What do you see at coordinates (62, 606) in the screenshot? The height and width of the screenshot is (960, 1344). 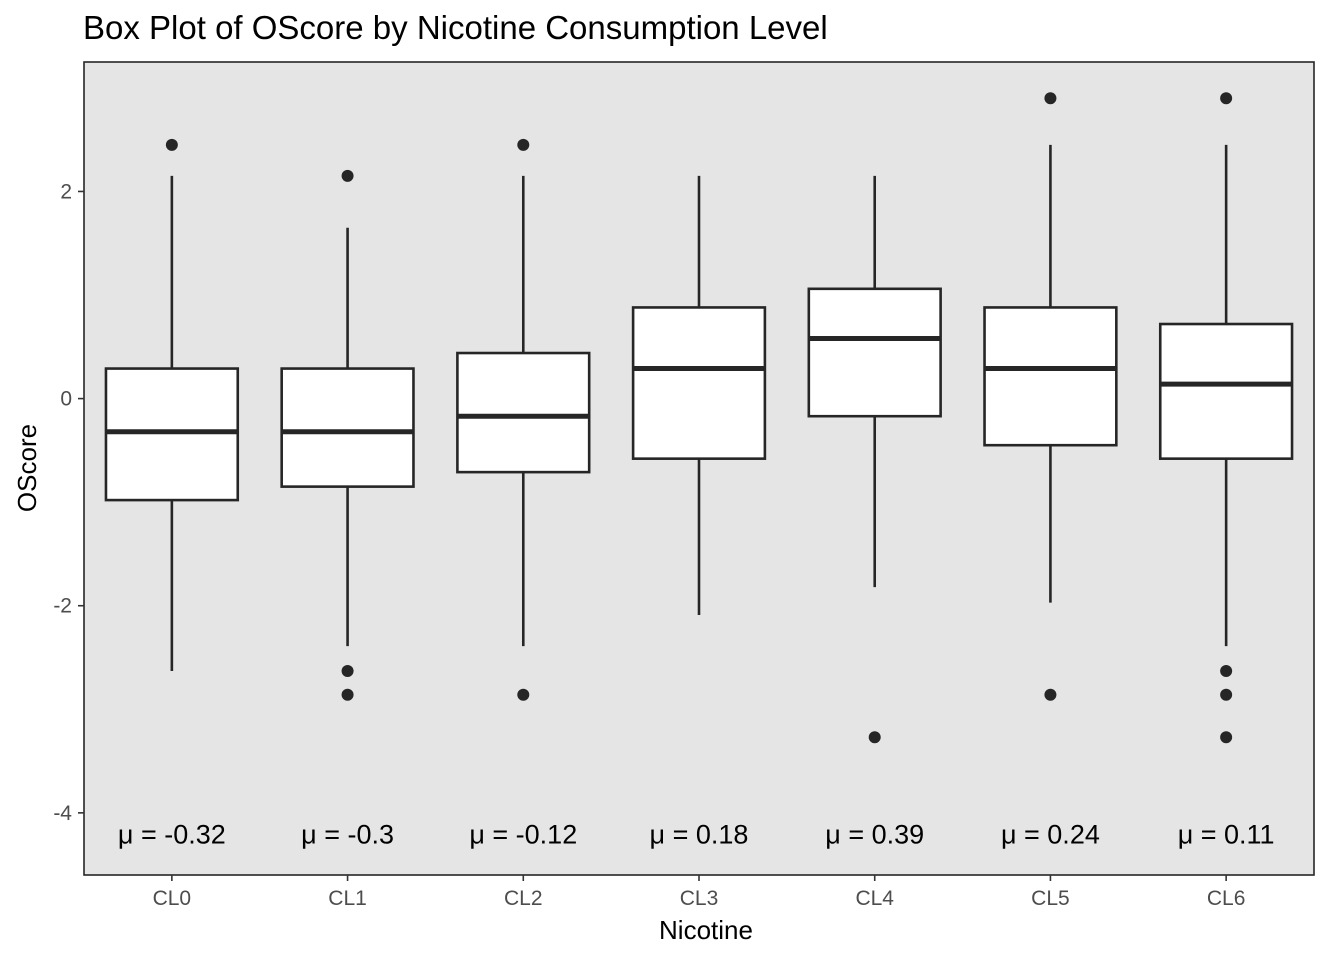 I see `y-tick-label: -2` at bounding box center [62, 606].